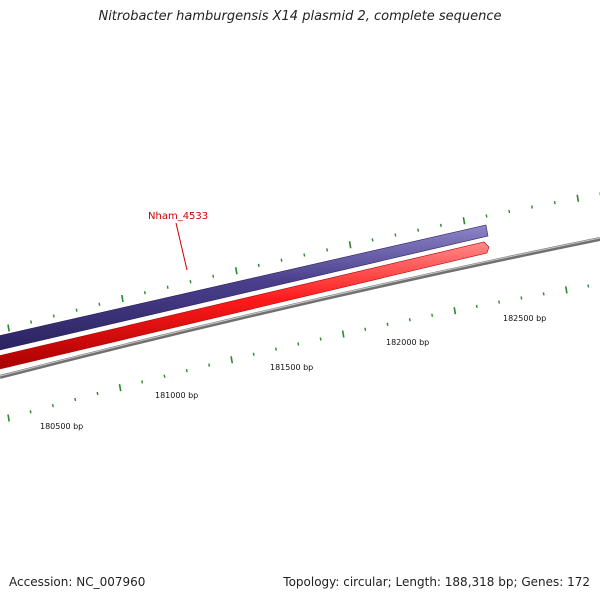 This screenshot has height=600, width=600. Describe the element at coordinates (407, 342) in the screenshot. I see `ruler-label: 182000 bp` at that location.